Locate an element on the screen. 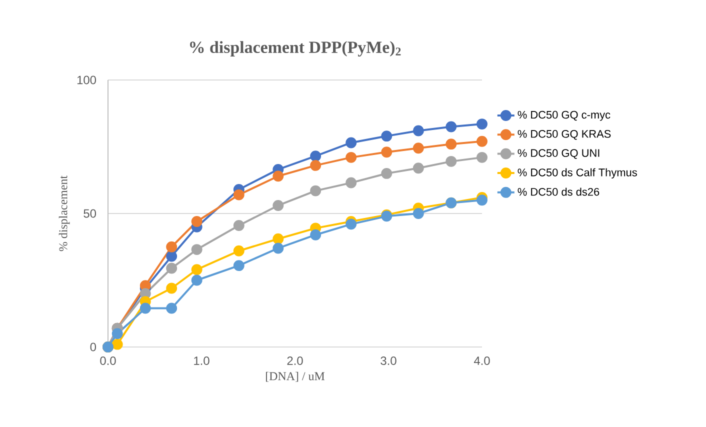 The height and width of the screenshot is (427, 706). x-axis-title: [DNA] / uM is located at coordinates (295, 377).